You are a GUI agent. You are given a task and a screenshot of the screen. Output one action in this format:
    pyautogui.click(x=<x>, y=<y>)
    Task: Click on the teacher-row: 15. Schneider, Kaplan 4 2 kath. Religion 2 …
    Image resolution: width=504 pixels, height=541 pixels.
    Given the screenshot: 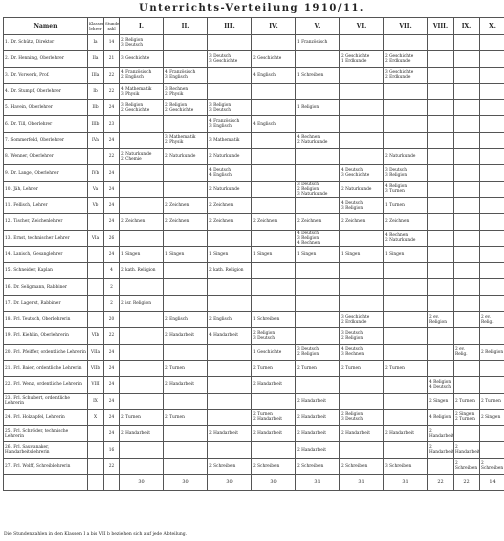 What is the action you would take?
    pyautogui.click(x=253, y=271)
    